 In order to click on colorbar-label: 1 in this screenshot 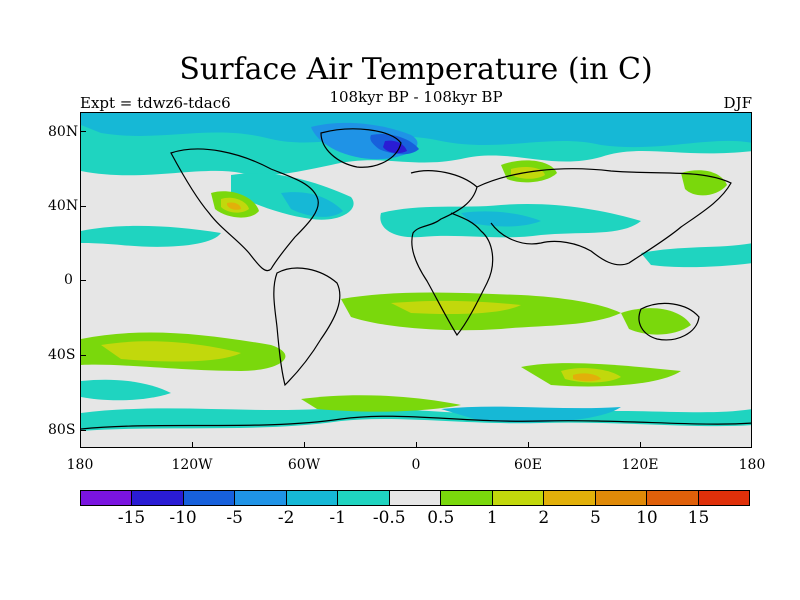, I will do `click(492, 518)`.